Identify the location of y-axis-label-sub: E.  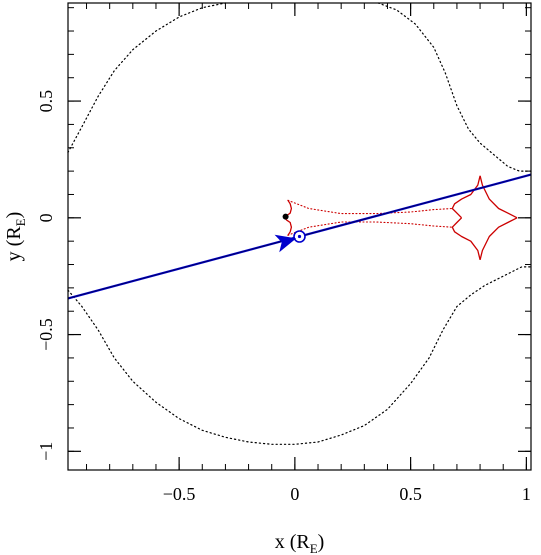
(20, 222).